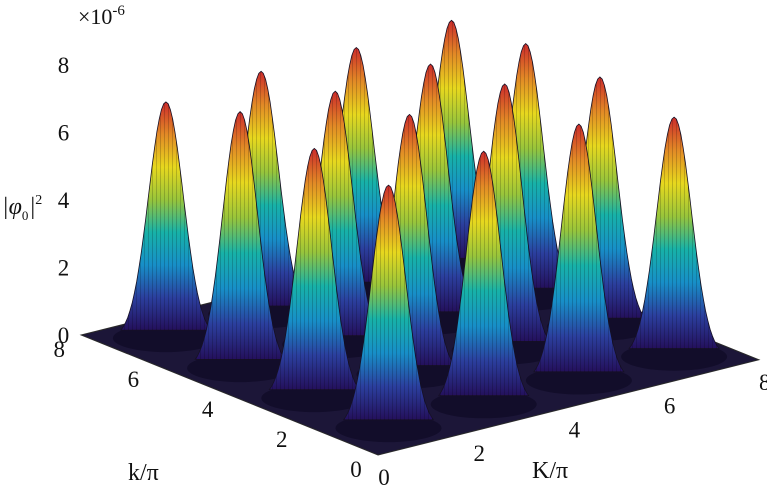  Describe the element at coordinates (22, 208) in the screenshot. I see `z-axis-label: |φ0|2` at that location.